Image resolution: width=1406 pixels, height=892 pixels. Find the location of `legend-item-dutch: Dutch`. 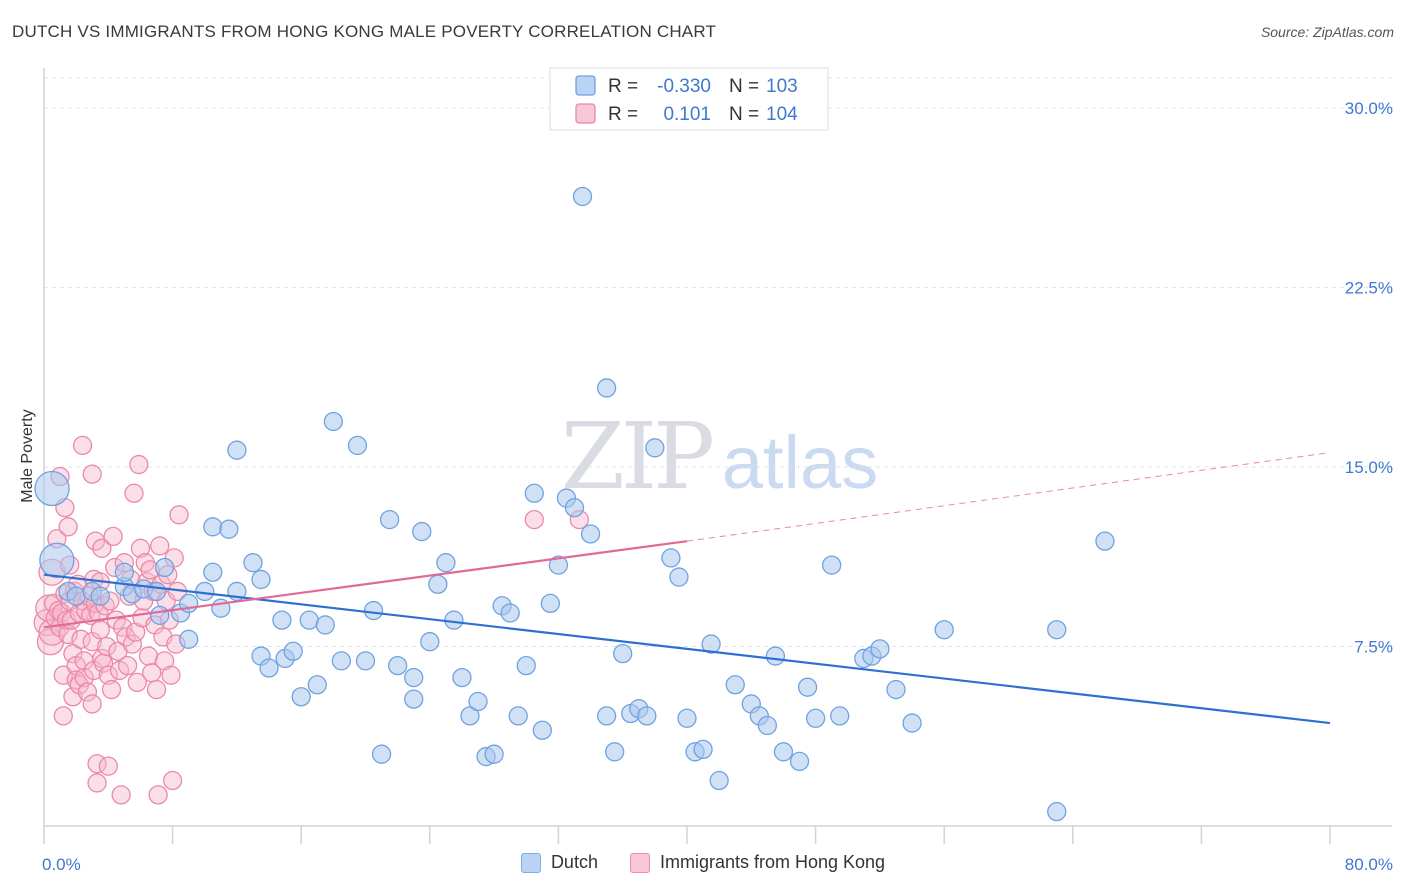

legend-item-dutch: Dutch is located at coordinates (559, 862).